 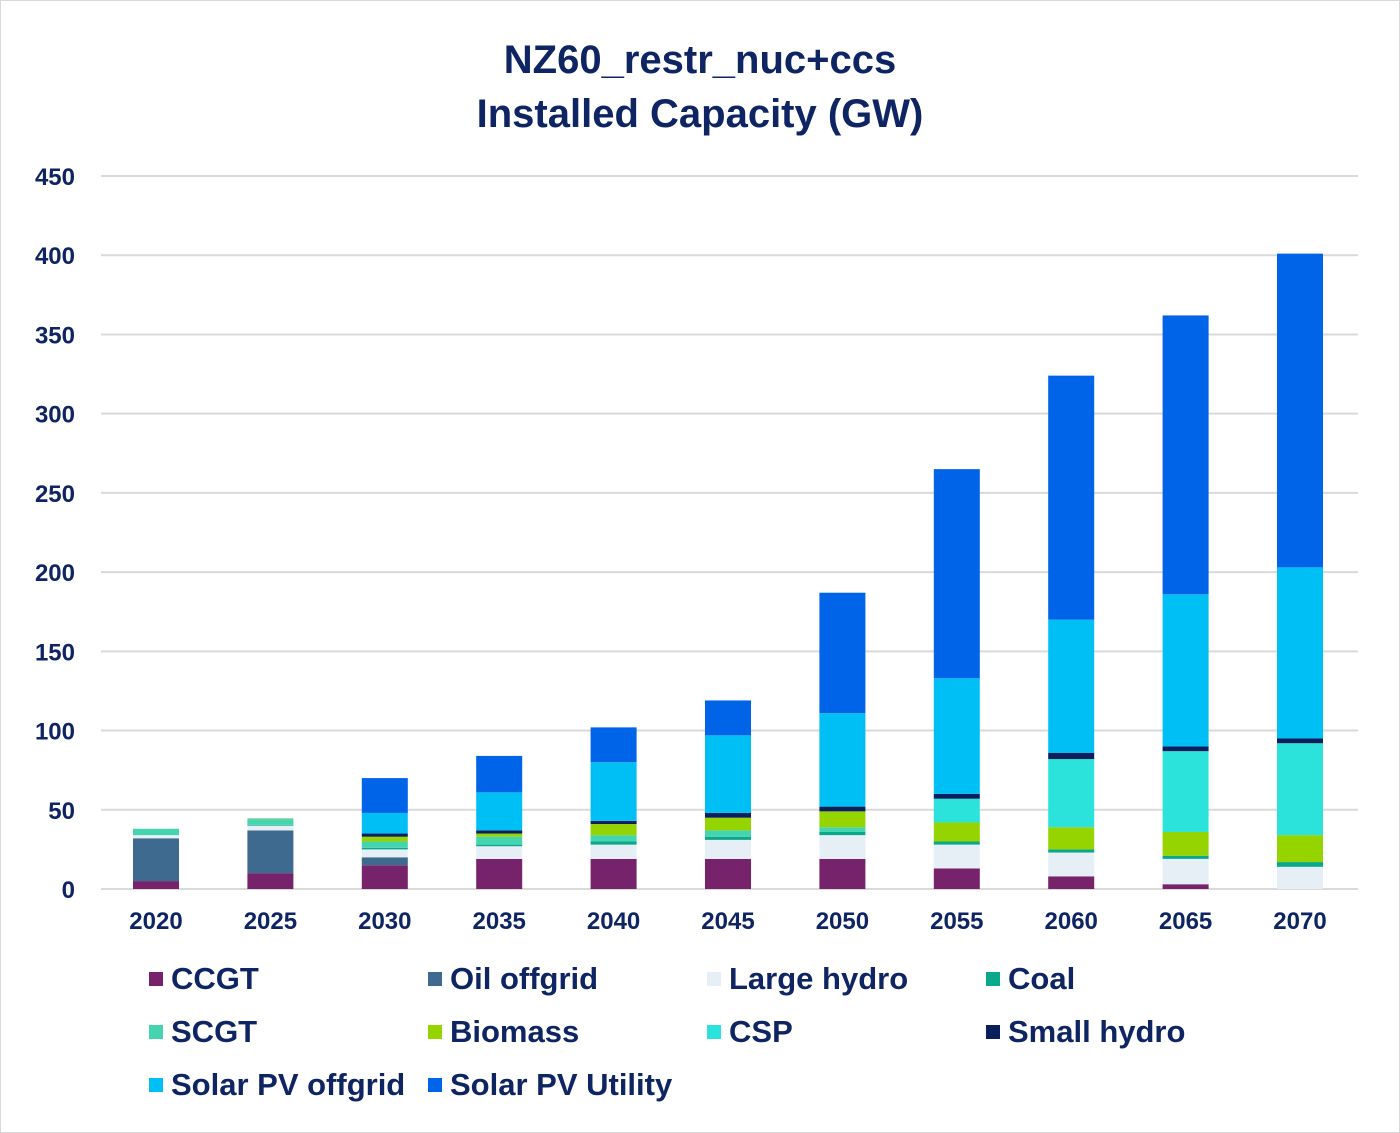 What do you see at coordinates (515, 1031) in the screenshot?
I see `legend-label: Biomass` at bounding box center [515, 1031].